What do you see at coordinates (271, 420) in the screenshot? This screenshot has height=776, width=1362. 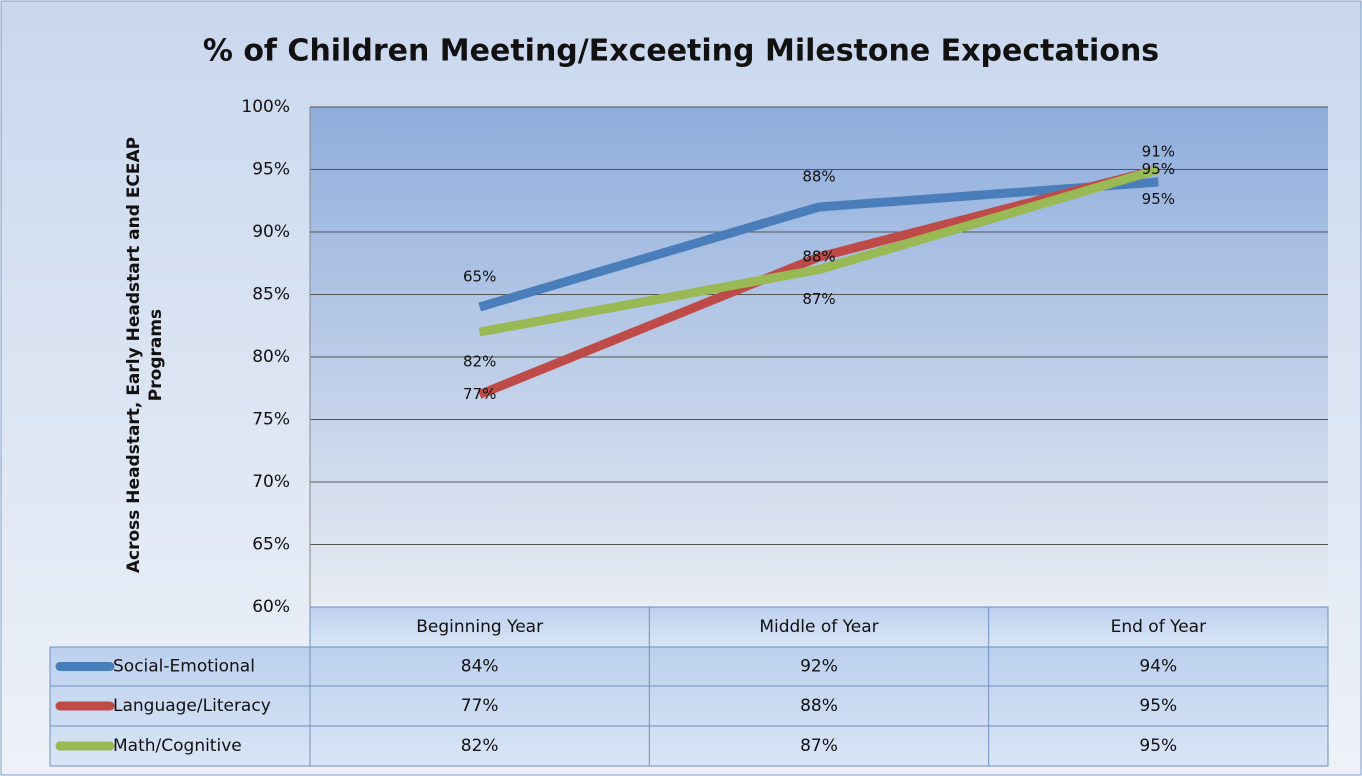 I see `y-tick-label: 75%` at bounding box center [271, 420].